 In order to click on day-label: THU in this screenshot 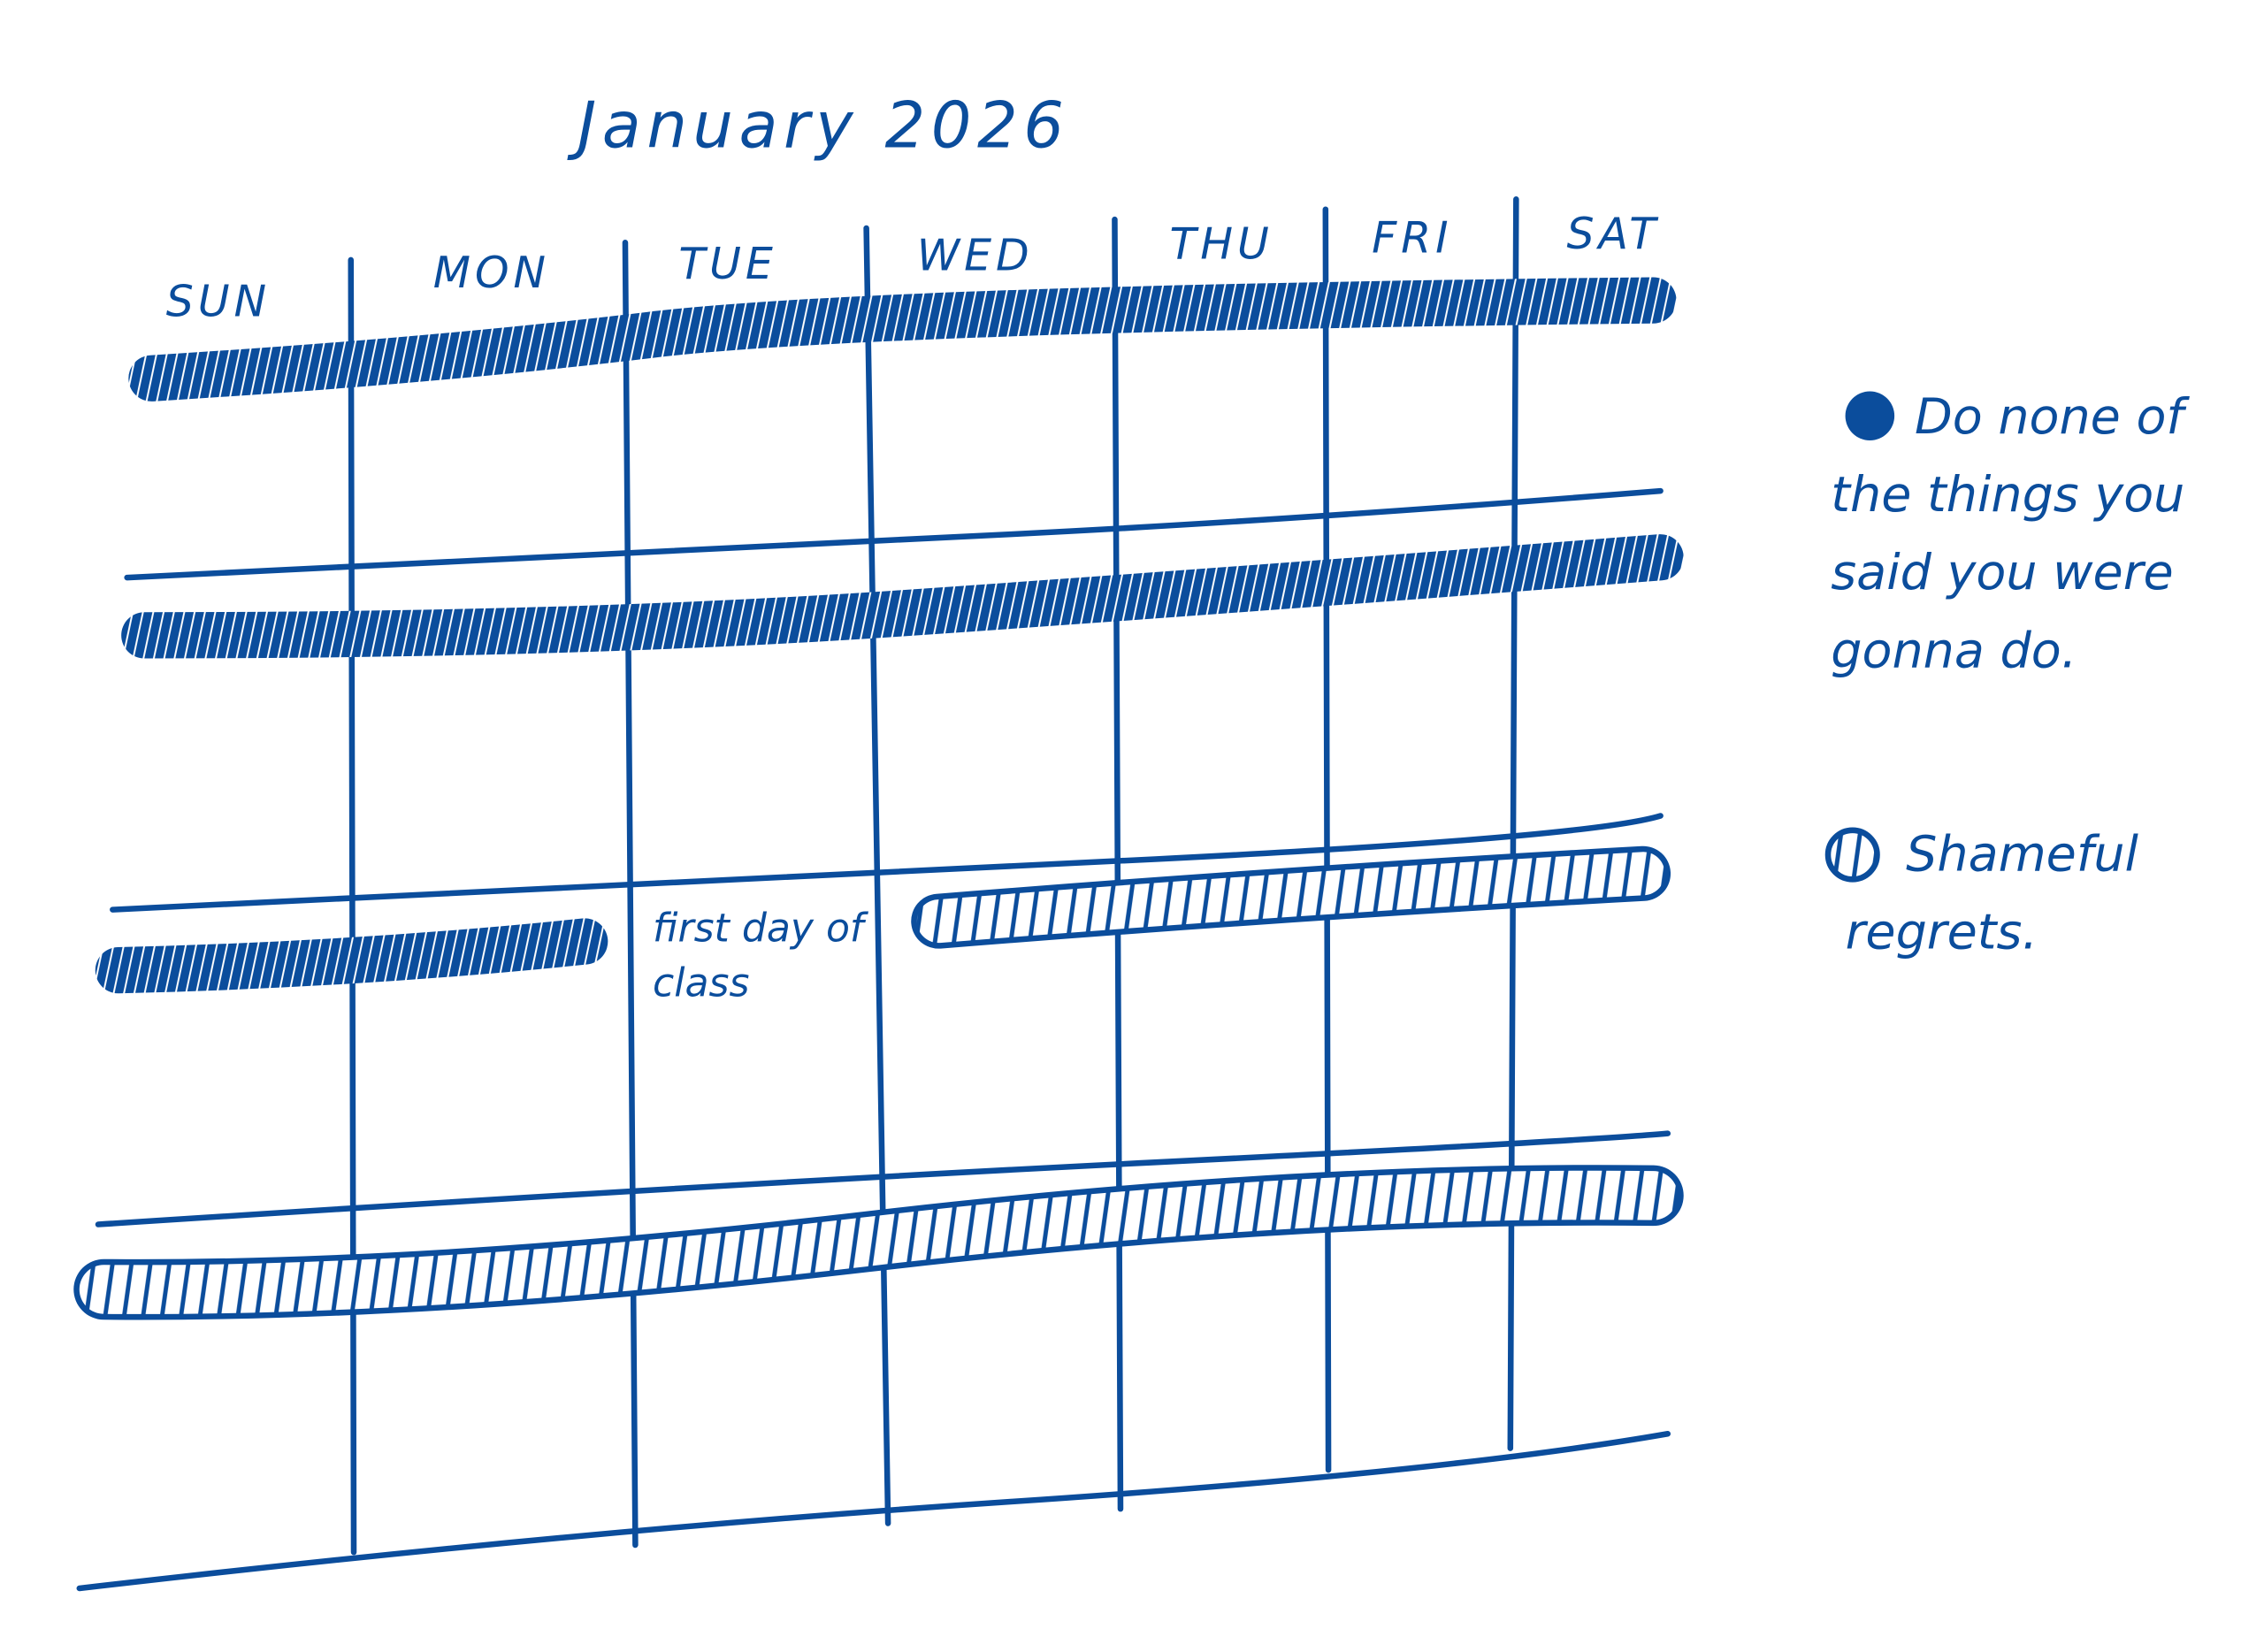, I will do `click(1221, 245)`.